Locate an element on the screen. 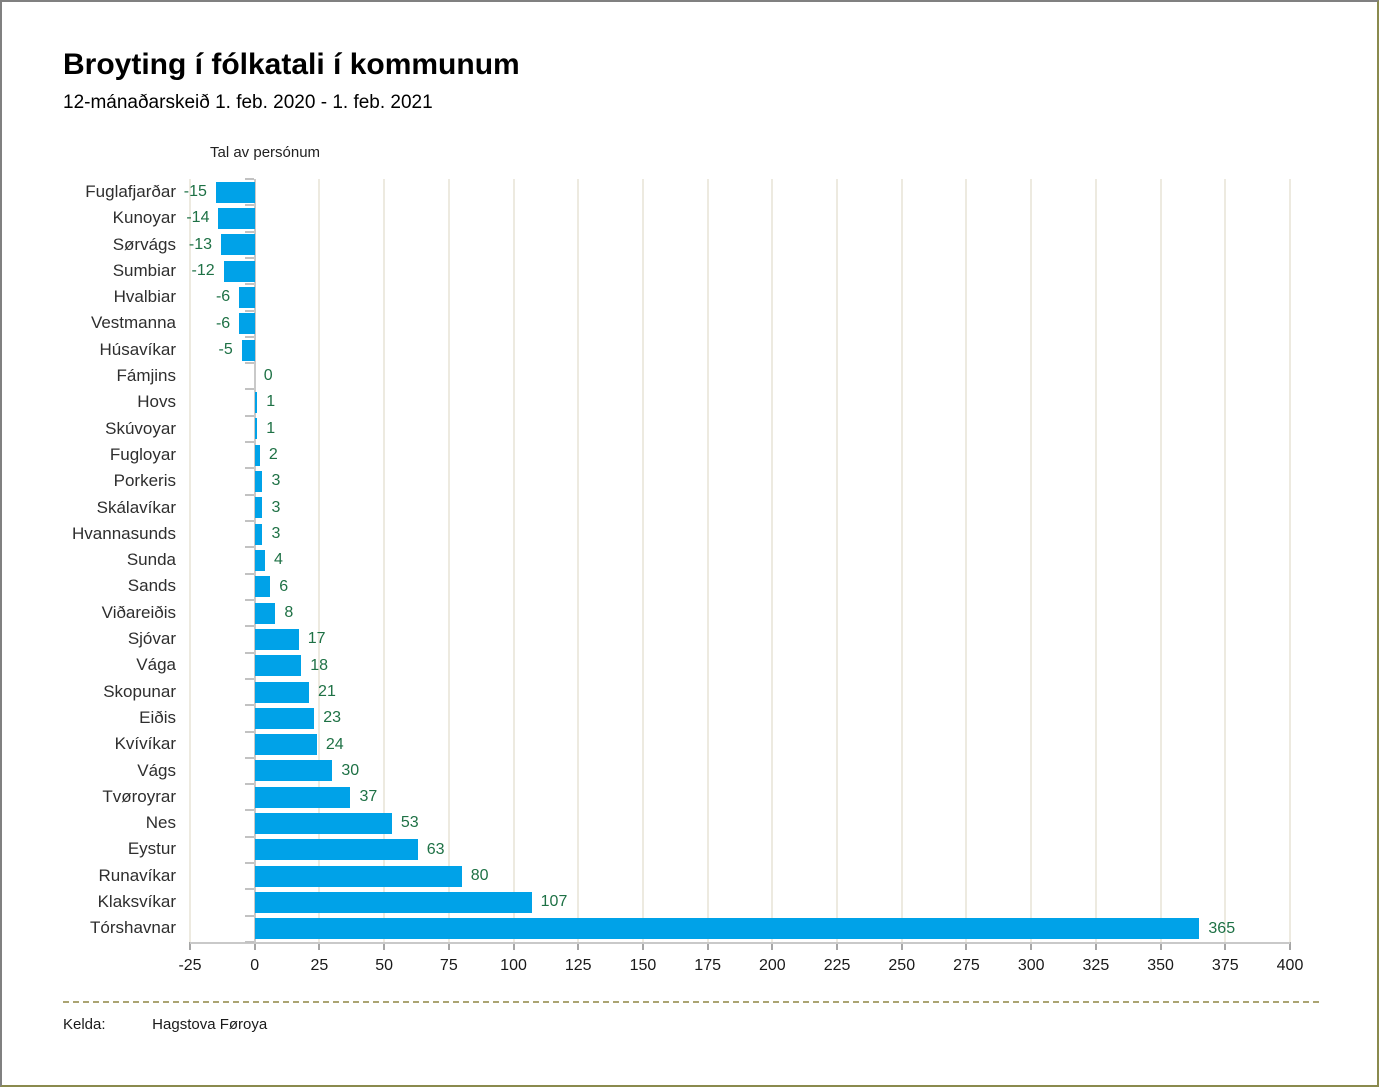 Image resolution: width=1379 pixels, height=1087 pixels. category-label: Skúvoyar is located at coordinates (140, 428).